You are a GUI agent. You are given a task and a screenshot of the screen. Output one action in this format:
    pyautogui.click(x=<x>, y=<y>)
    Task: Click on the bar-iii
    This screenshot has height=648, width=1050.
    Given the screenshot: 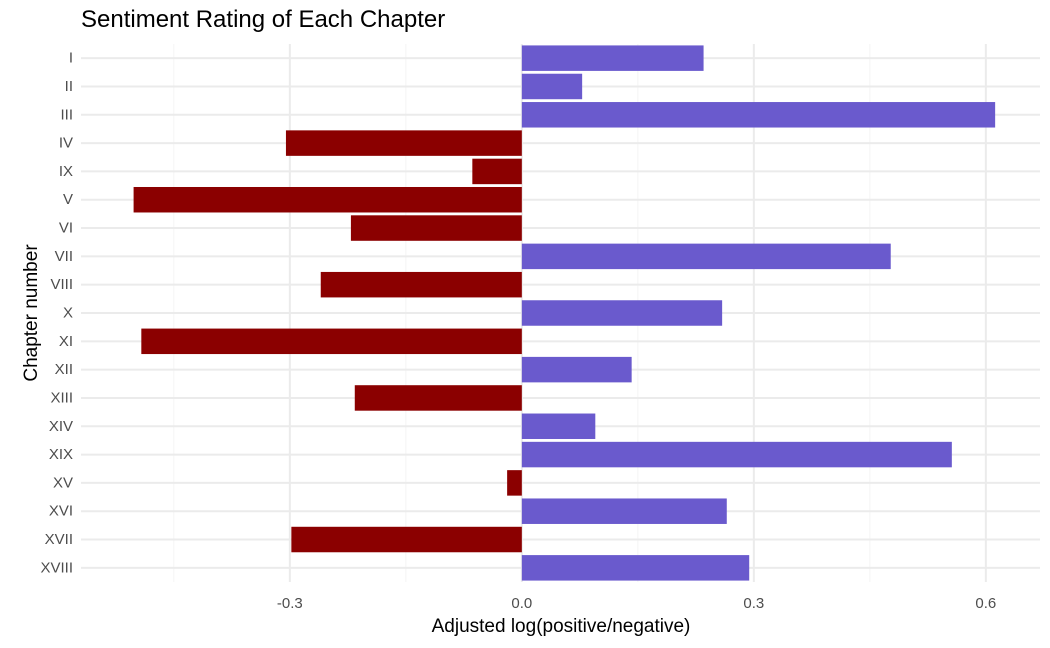 What is the action you would take?
    pyautogui.click(x=758, y=115)
    